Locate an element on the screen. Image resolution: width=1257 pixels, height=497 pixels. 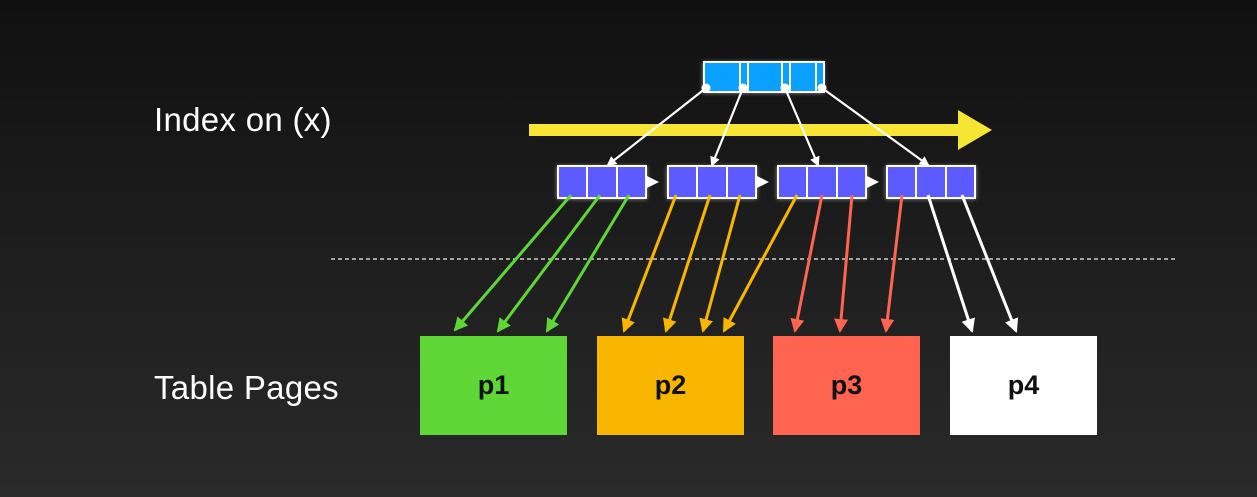
page-label-p3: p3 is located at coordinates (846, 385).